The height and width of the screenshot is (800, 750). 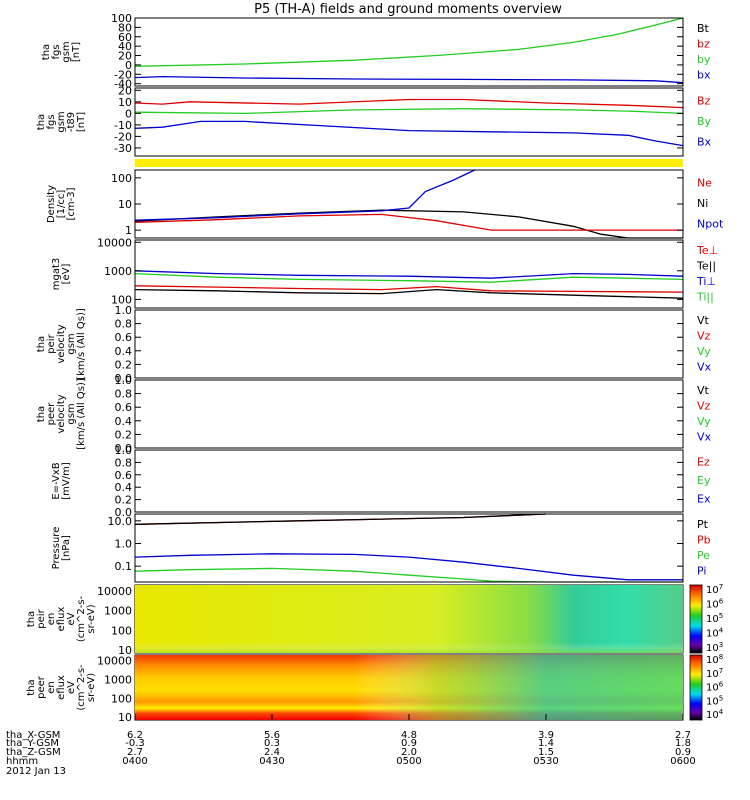 What do you see at coordinates (123, 125) in the screenshot?
I see `y-tick-label: -10` at bounding box center [123, 125].